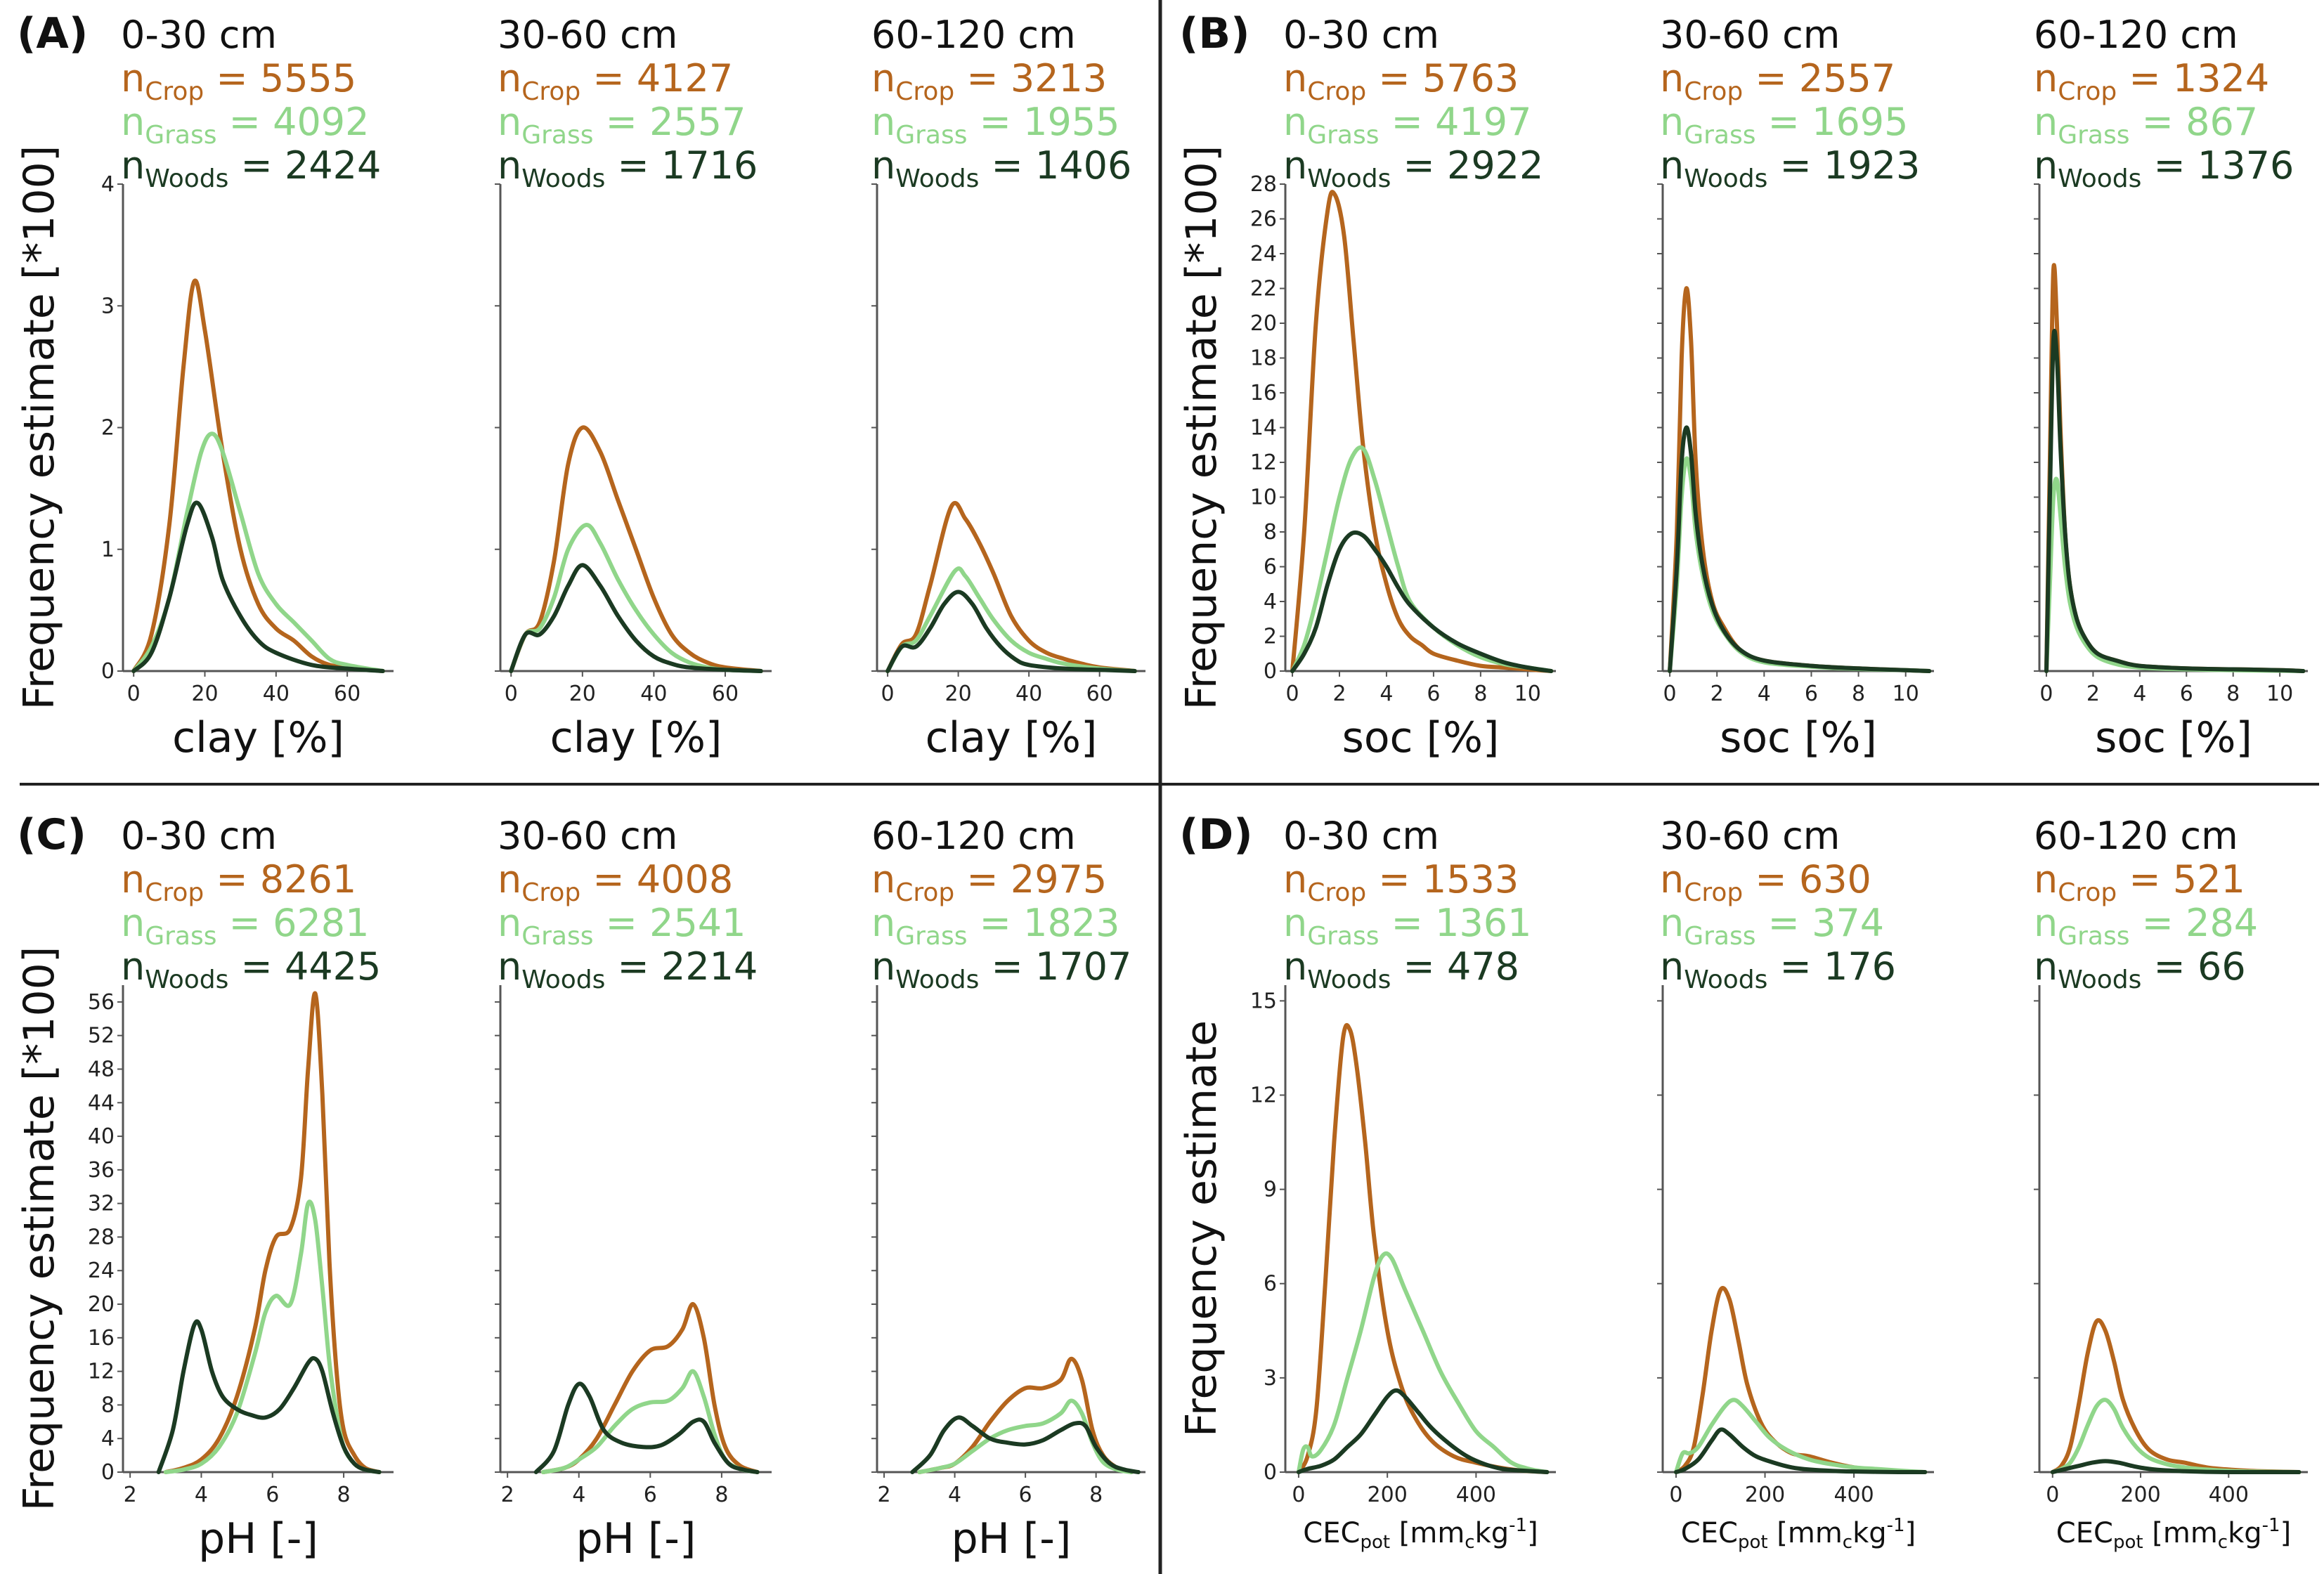 Image resolution: width=2324 pixels, height=1574 pixels. Describe the element at coordinates (1270, 1284) in the screenshot. I see `y-tick-label: 6` at that location.